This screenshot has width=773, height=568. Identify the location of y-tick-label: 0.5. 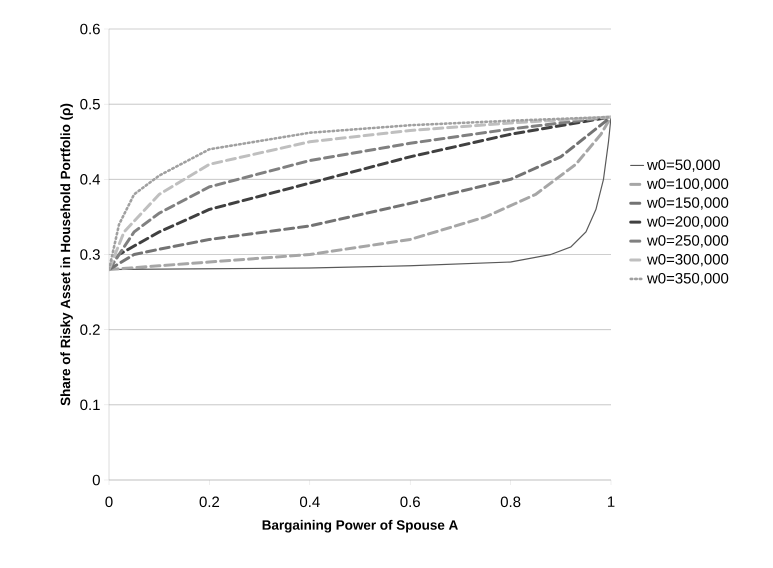
(90, 104).